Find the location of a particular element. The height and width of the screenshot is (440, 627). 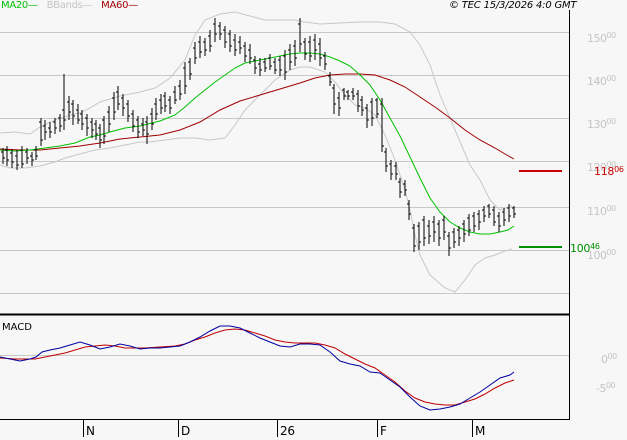

x-label-dec: D is located at coordinates (185, 431).